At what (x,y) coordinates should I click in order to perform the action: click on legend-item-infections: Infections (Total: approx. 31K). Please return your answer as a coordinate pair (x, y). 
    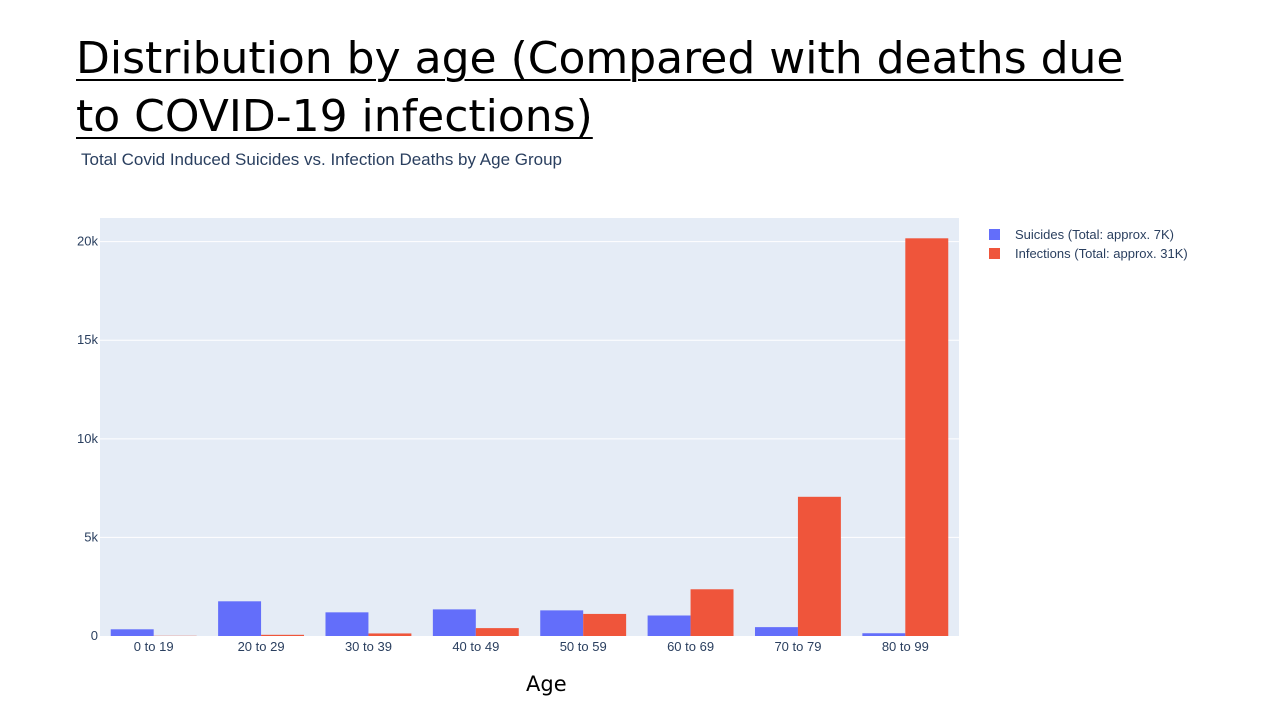
    Looking at the image, I should click on (1088, 253).